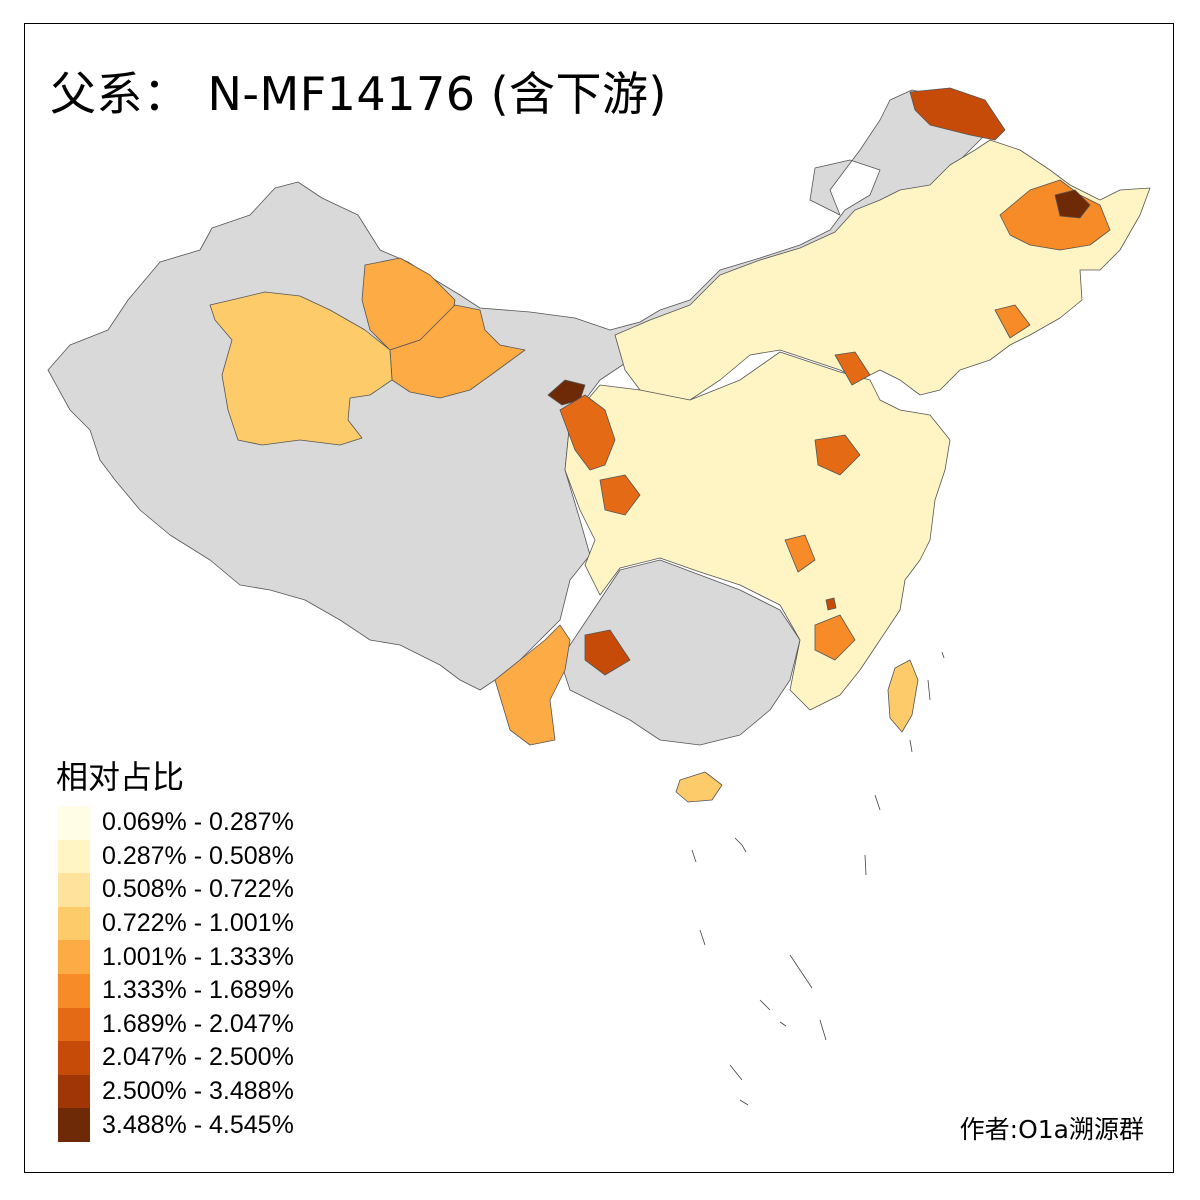  I want to click on author-credit: 作者:O1a溯源群, so click(1051, 1129).